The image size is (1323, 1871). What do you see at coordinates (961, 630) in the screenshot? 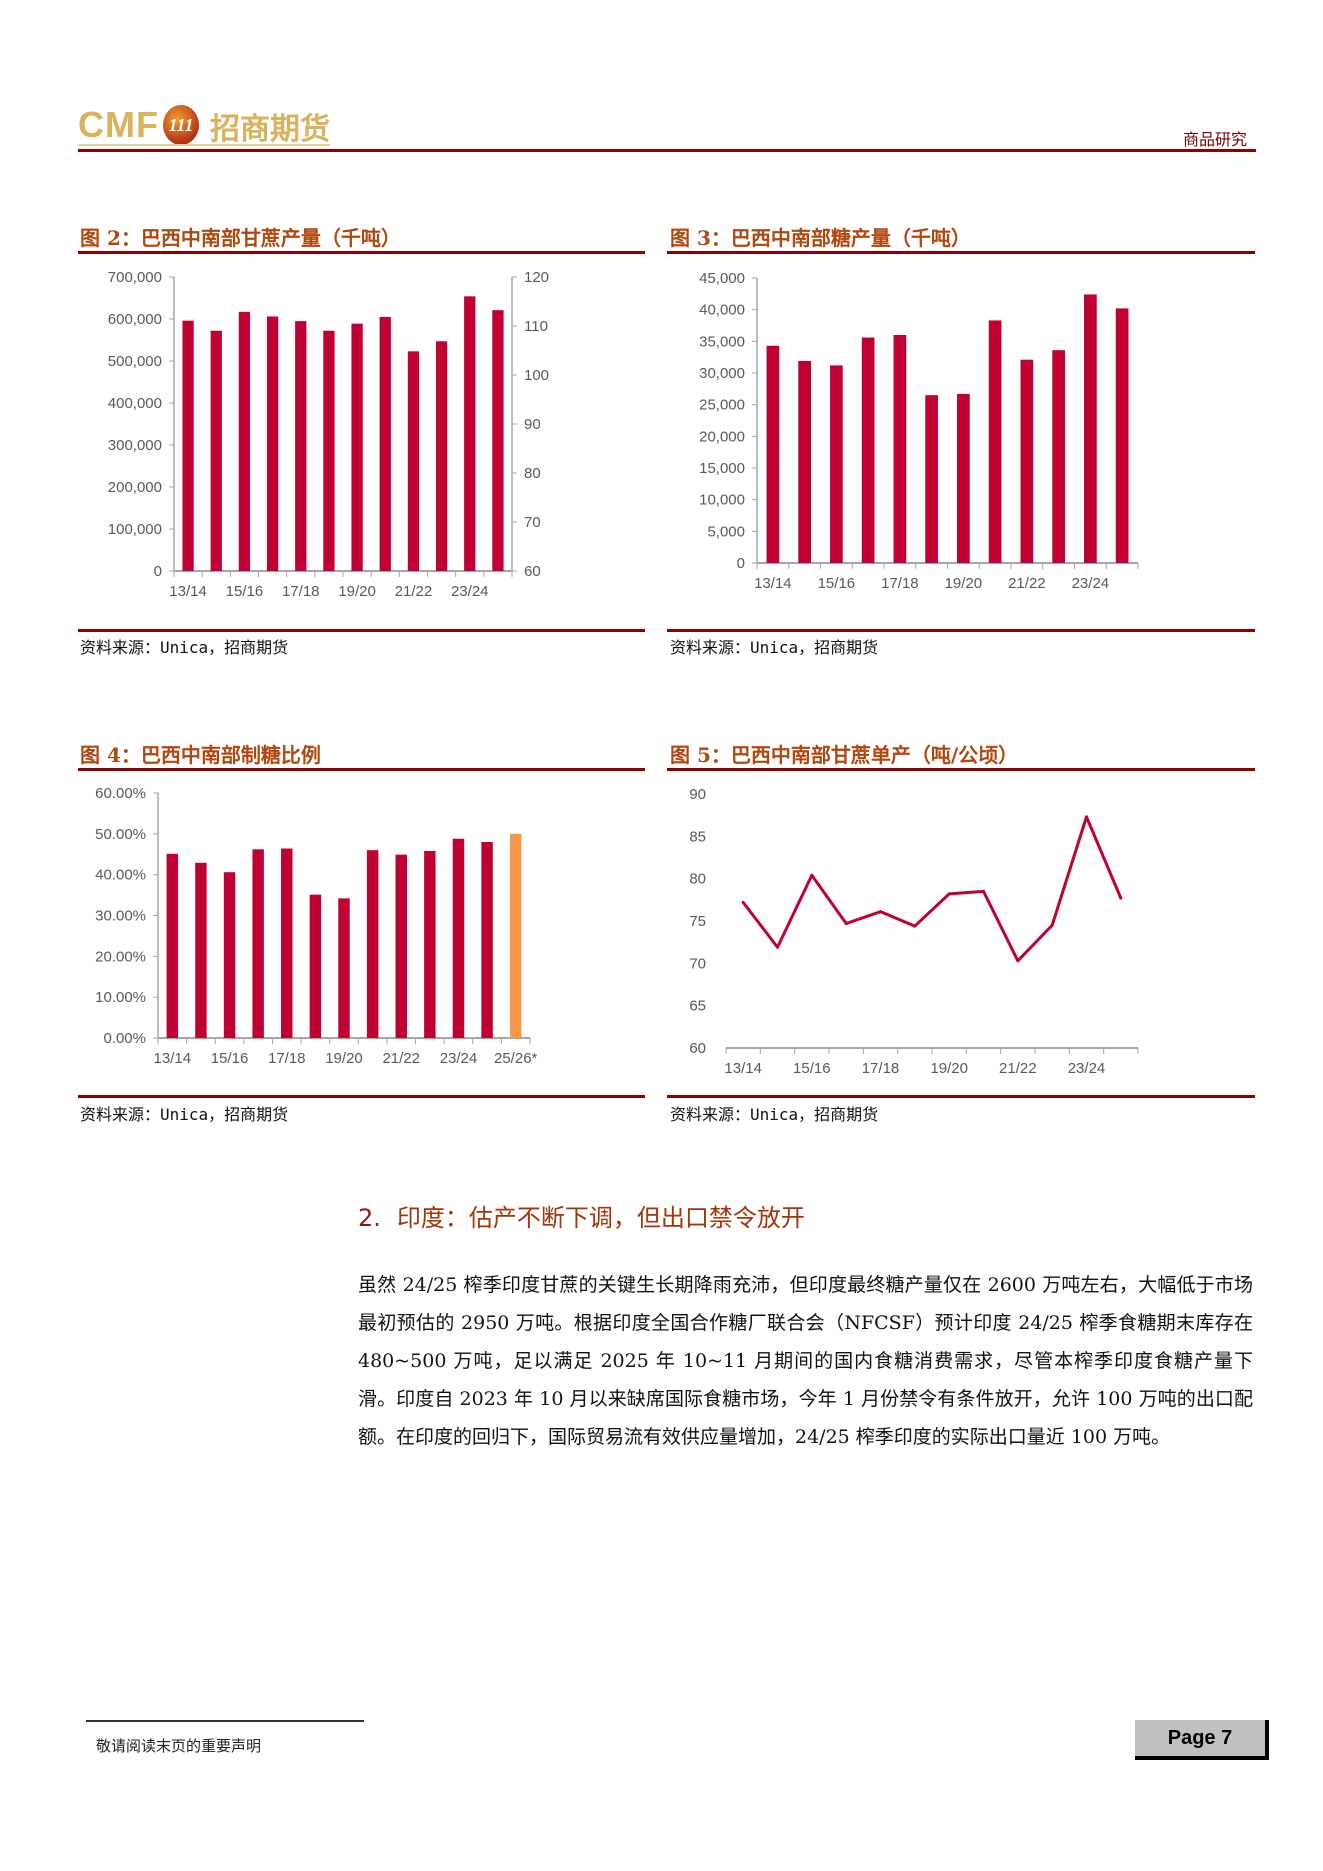
I see `figure-3-bottom-rule` at bounding box center [961, 630].